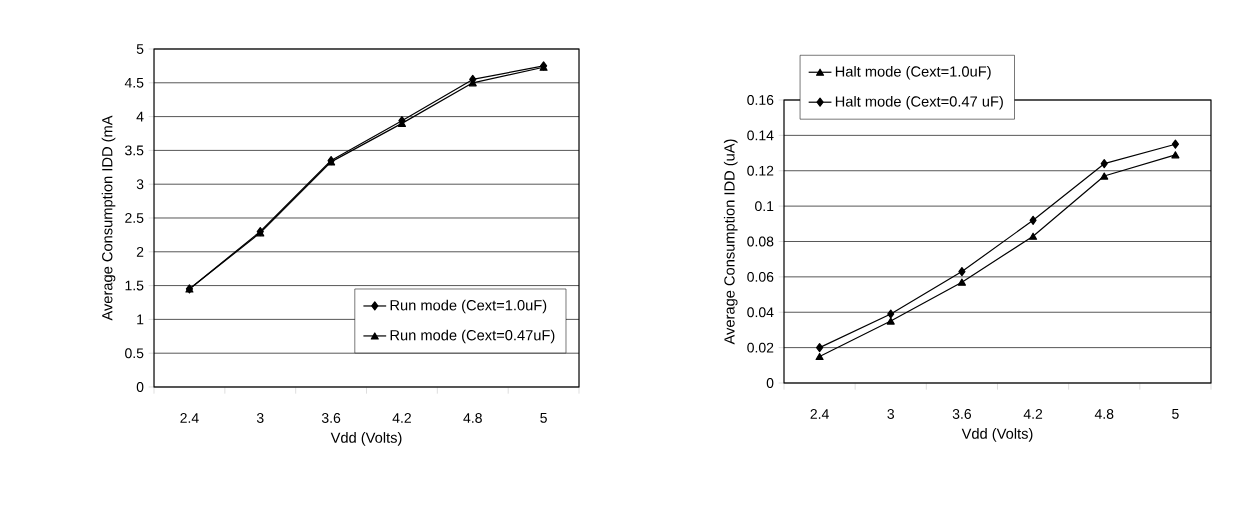 This screenshot has height=517, width=1239. I want to click on legend-label: Halt mode (Cext=0.47 uF), so click(919, 102).